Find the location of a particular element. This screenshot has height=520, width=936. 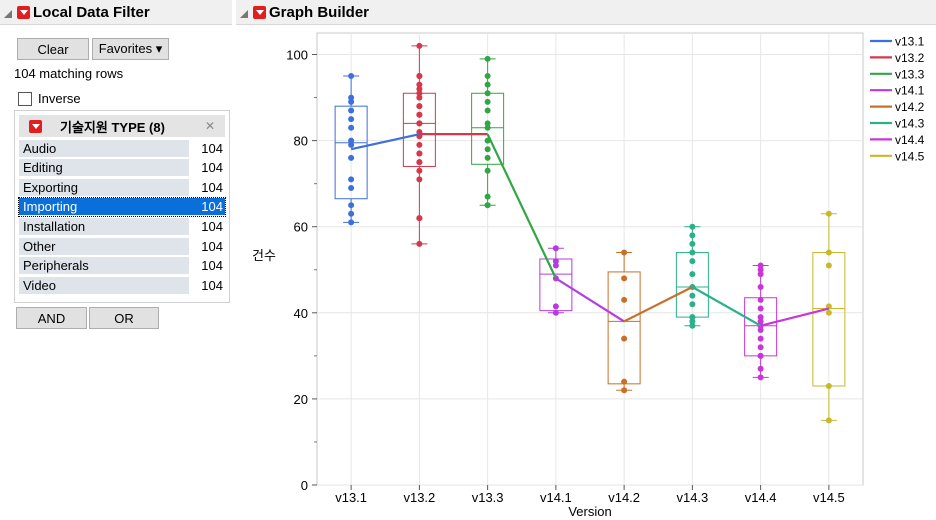

filter-item-peripherals: Peripherals 104 is located at coordinates (122, 266).